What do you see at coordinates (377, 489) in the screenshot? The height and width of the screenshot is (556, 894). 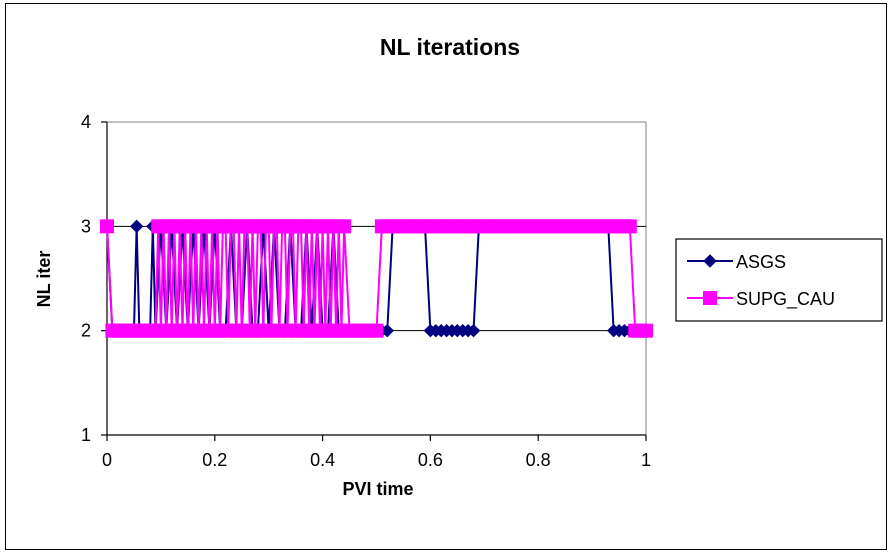 I see `x-axis-label: PVI time` at bounding box center [377, 489].